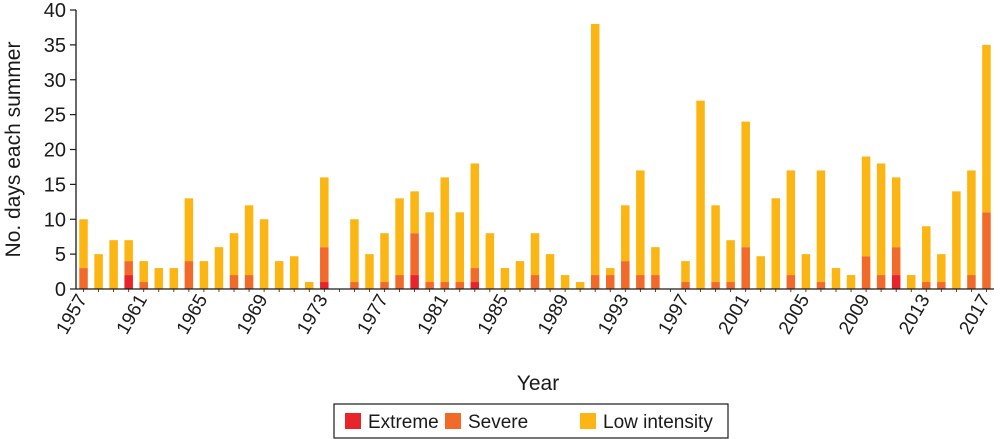  I want to click on bar-low-intensity-1976, so click(369, 271).